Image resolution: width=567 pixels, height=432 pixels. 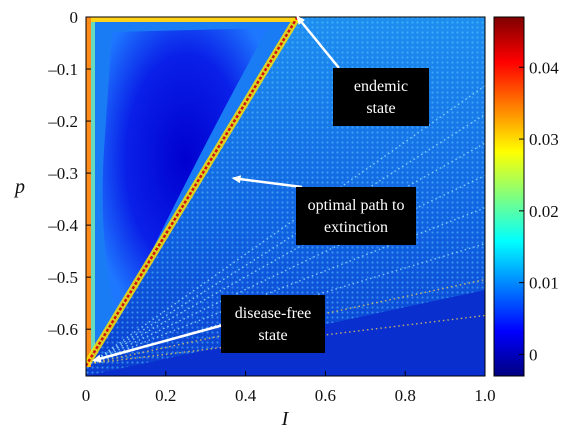 What do you see at coordinates (192, 19) in the screenshot?
I see `top-edge-hot` at bounding box center [192, 19].